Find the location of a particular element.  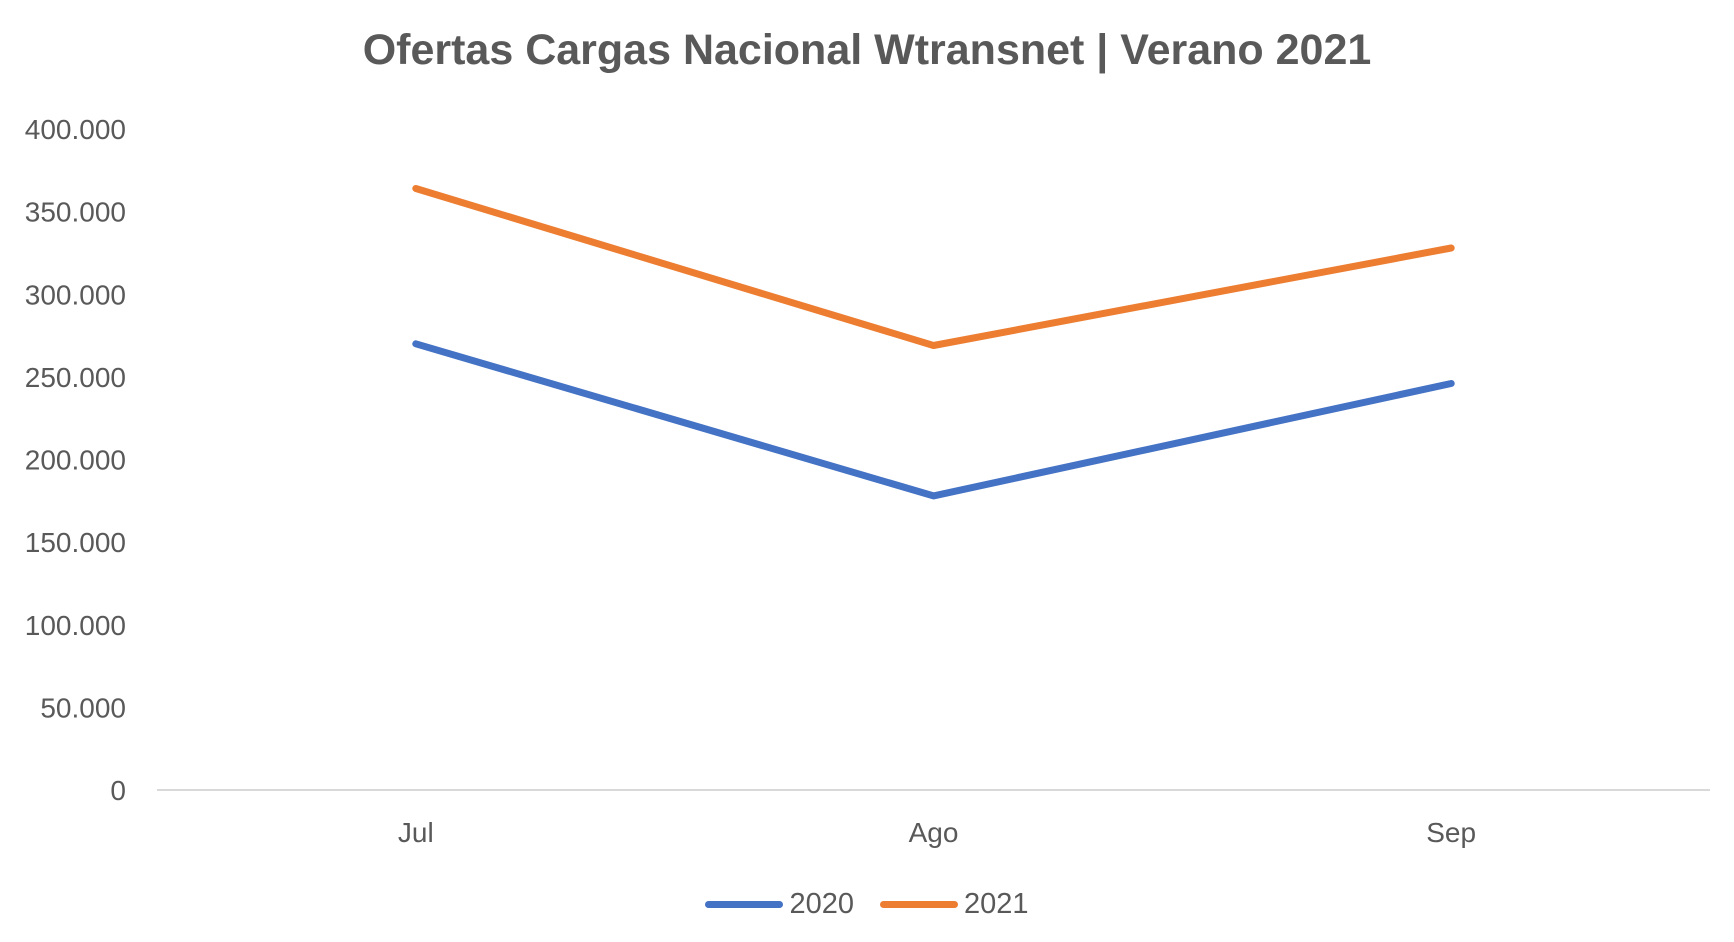

legend-item-2021: 2021 is located at coordinates (954, 904).